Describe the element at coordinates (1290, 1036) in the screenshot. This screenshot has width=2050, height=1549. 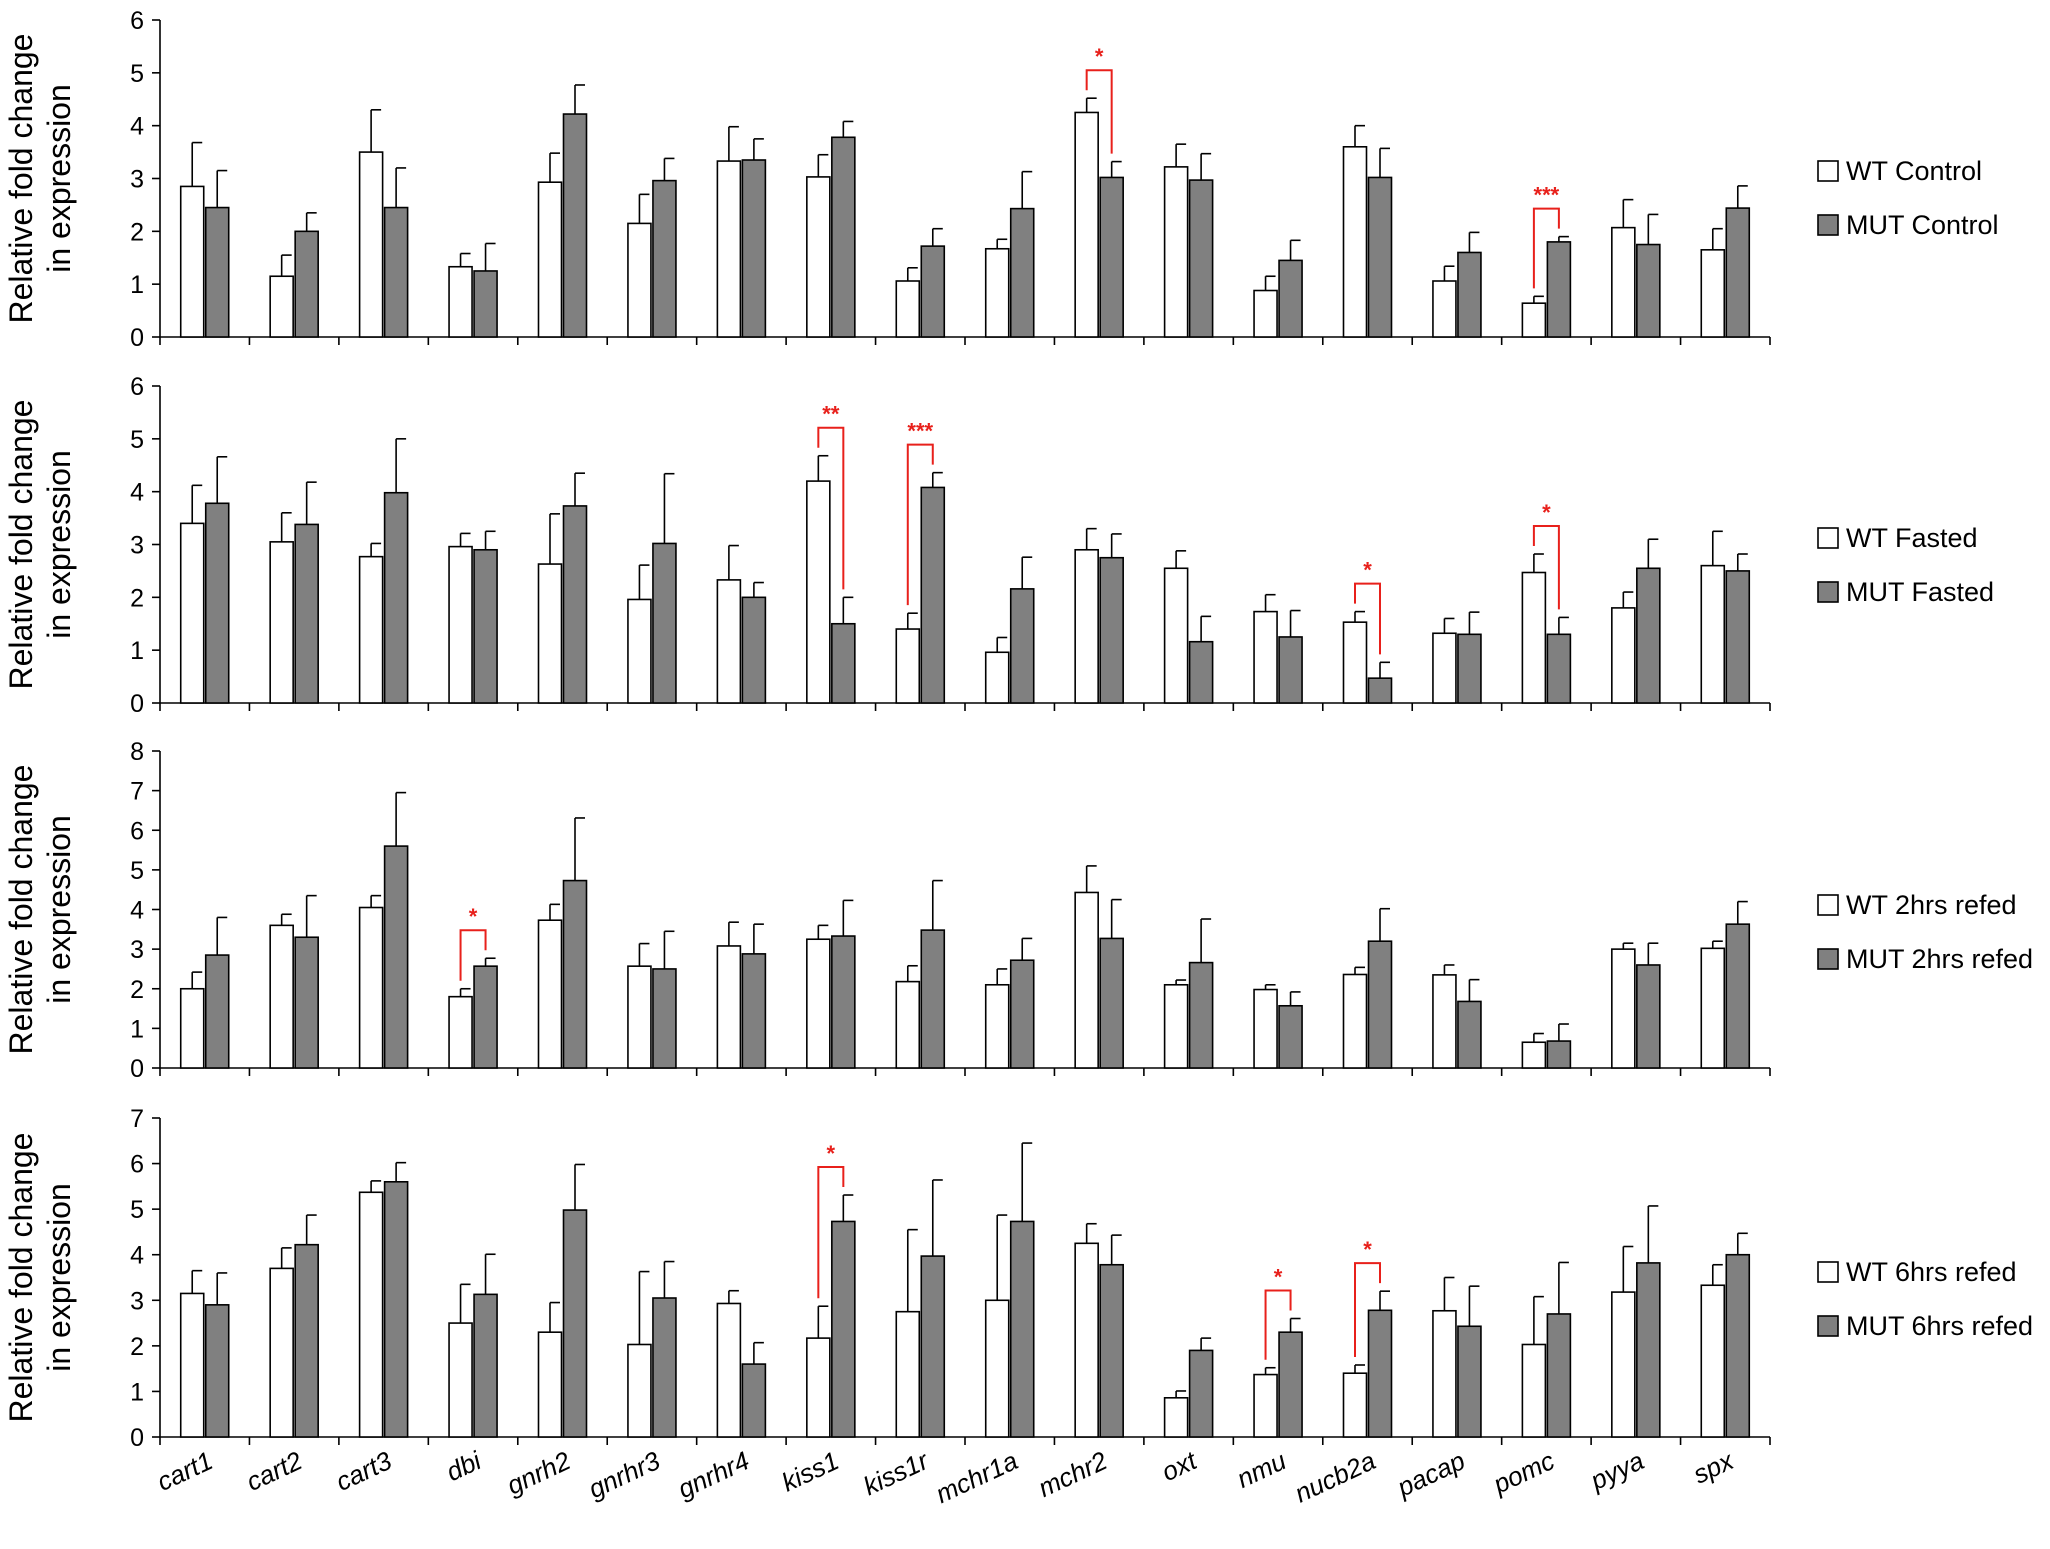
I see `mut-bar-nmu` at that location.